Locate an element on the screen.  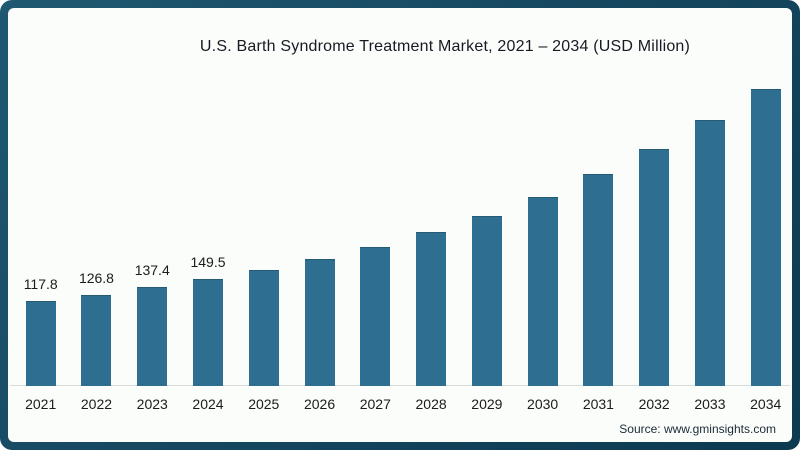
x-axis-label-2022: 2022 is located at coordinates (96, 403).